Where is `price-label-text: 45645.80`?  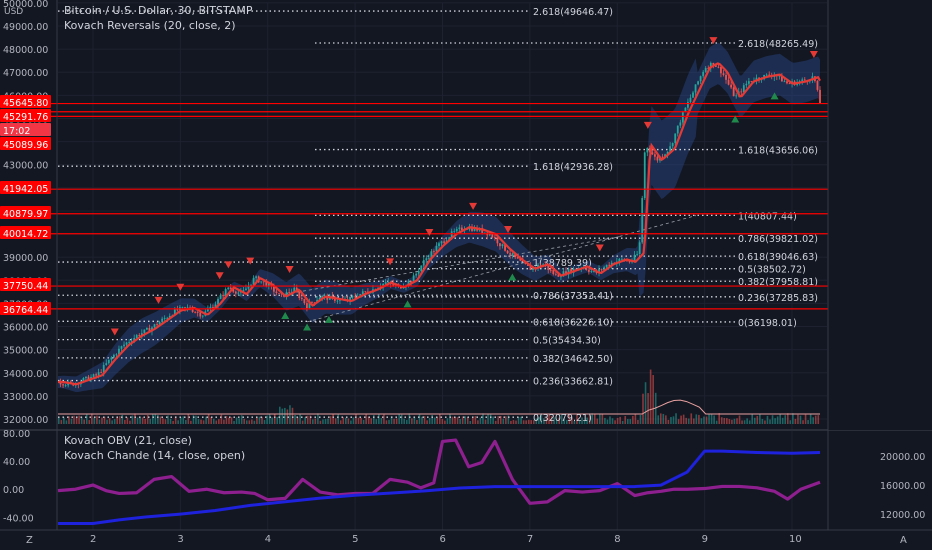
price-label-text: 45645.80 is located at coordinates (25, 103).